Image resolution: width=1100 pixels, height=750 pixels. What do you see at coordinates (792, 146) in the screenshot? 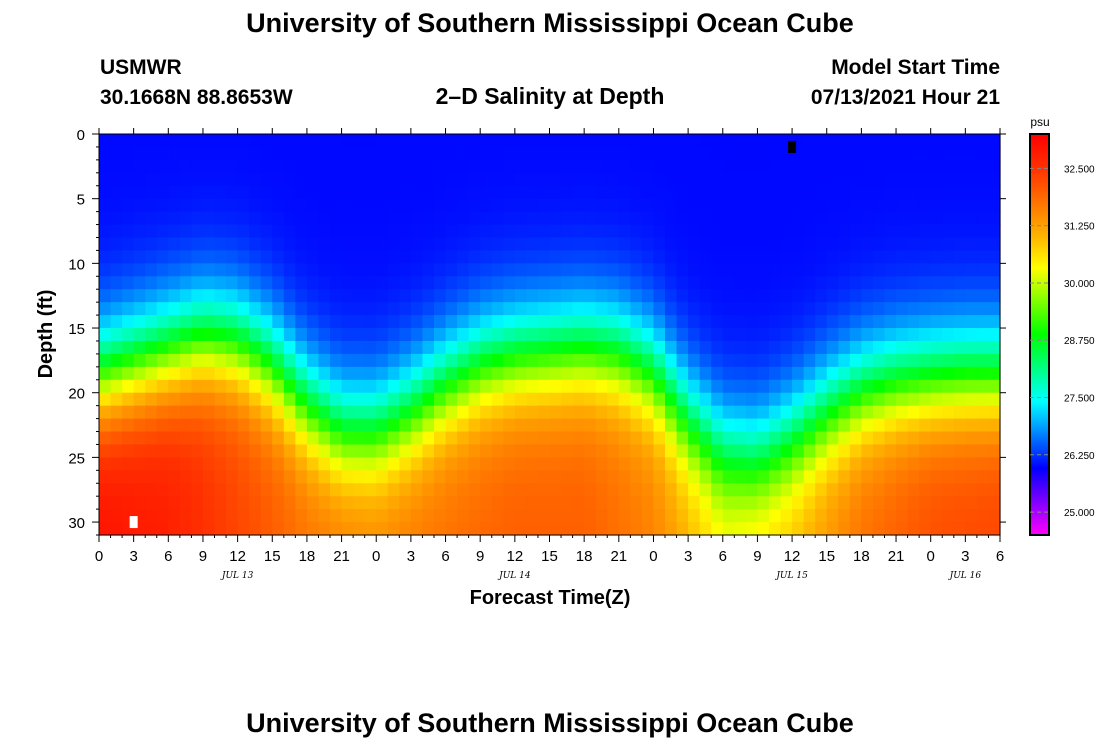
I see `data-marker` at bounding box center [792, 146].